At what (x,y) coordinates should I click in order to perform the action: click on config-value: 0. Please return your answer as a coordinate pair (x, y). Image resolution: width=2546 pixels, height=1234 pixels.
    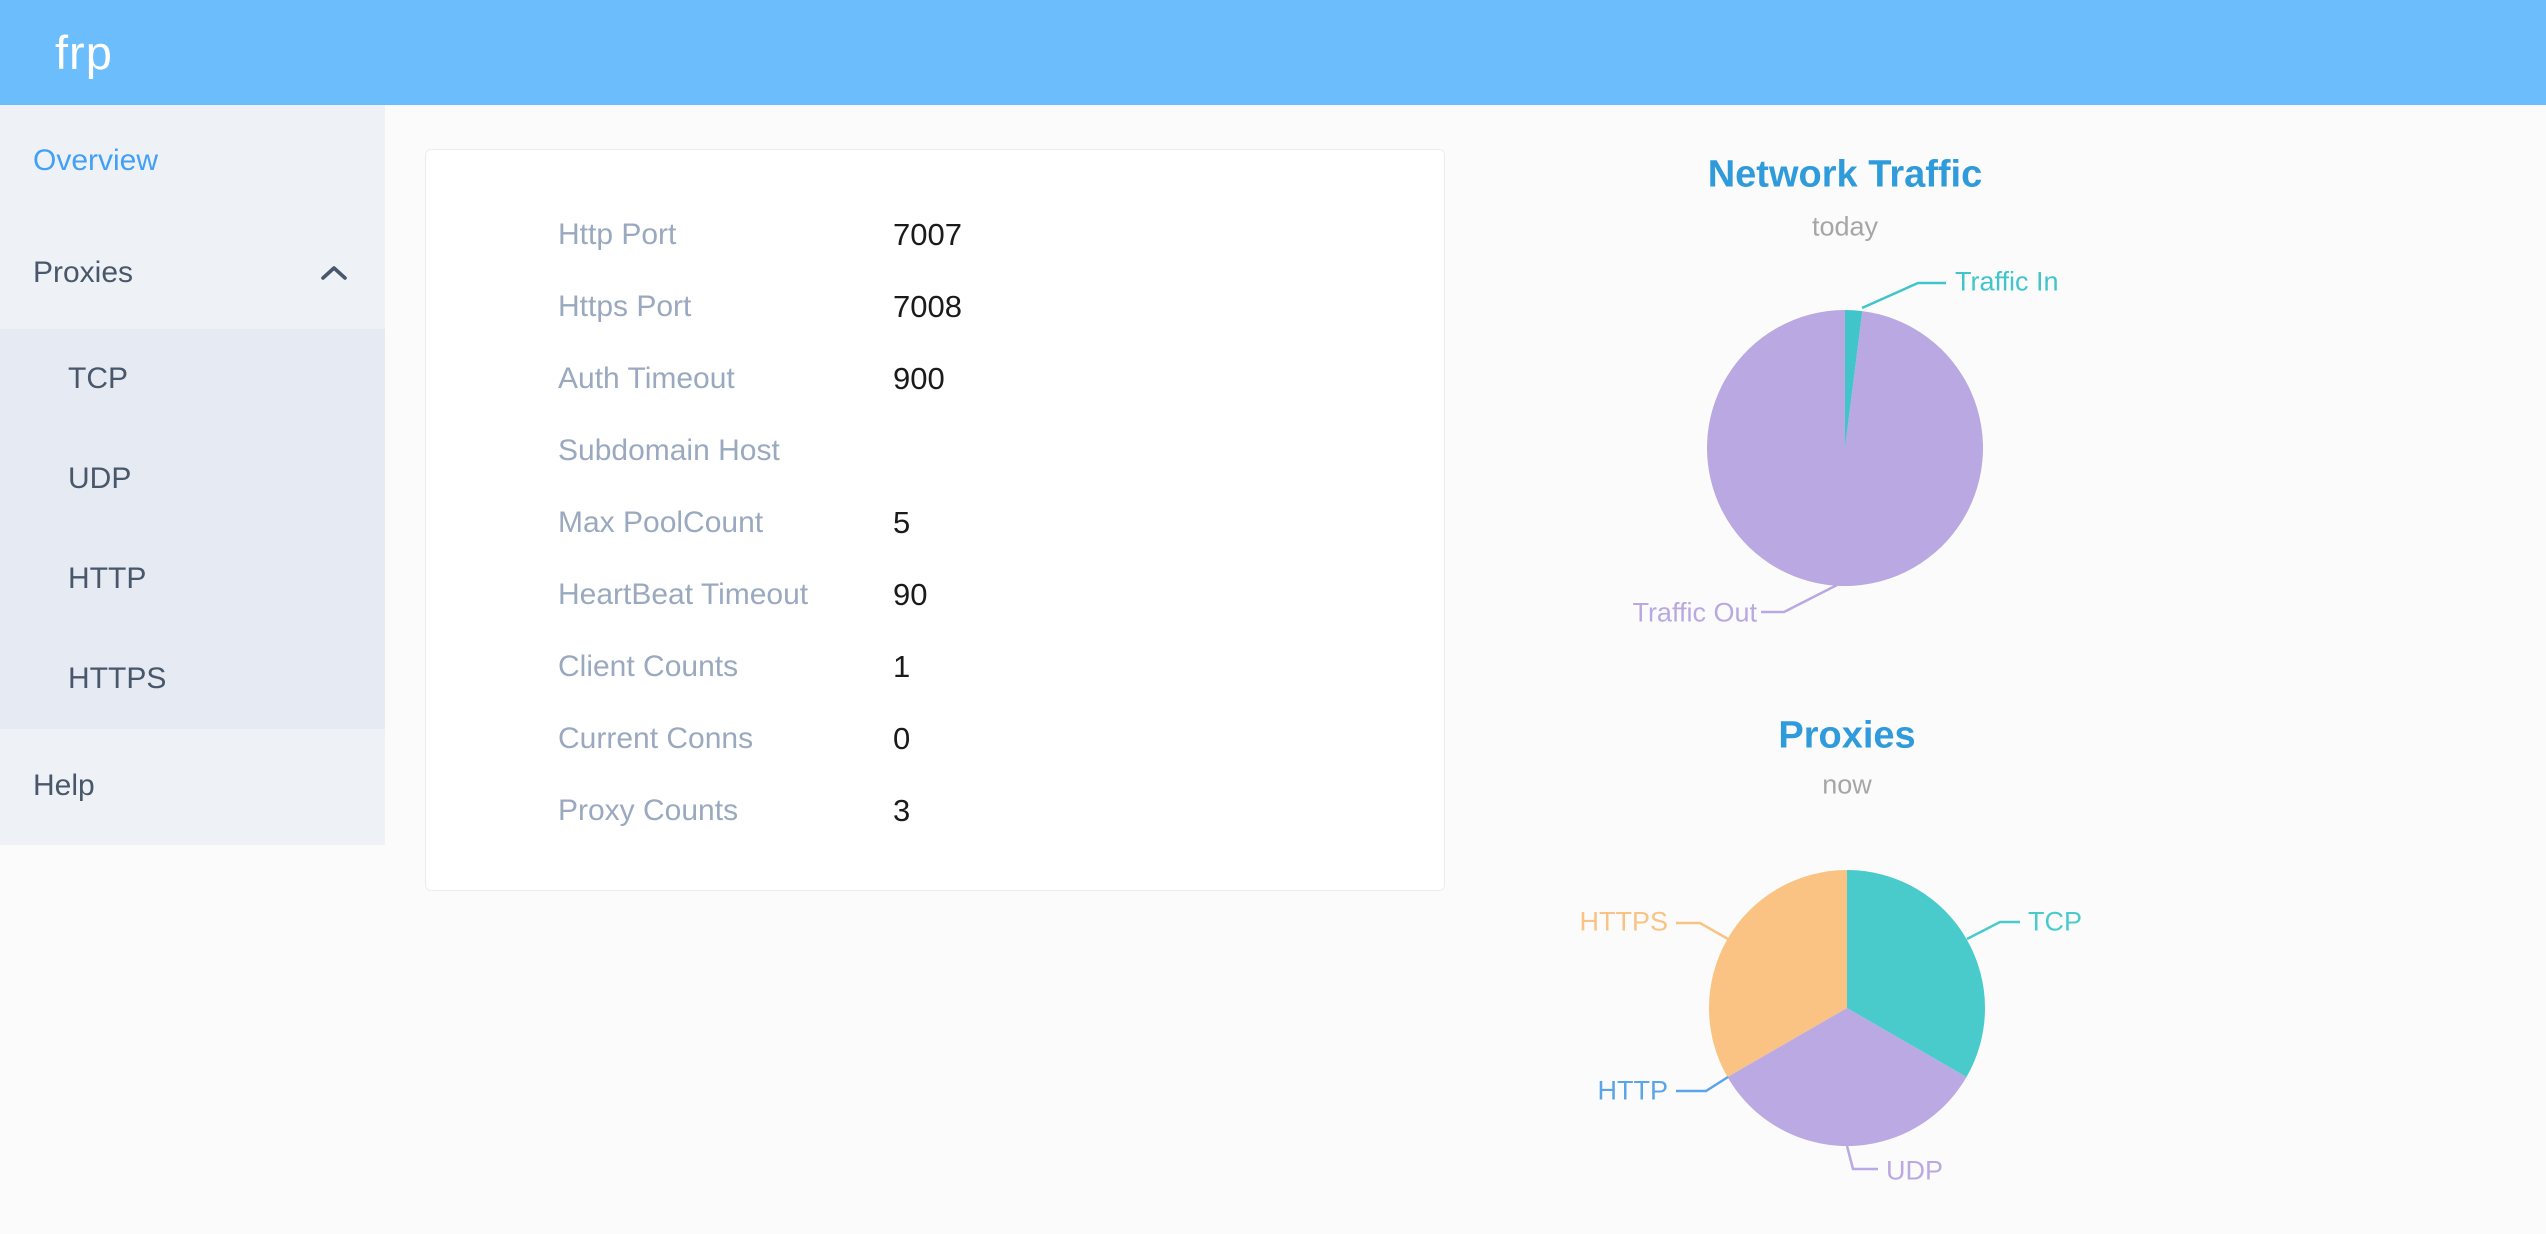
    Looking at the image, I should click on (902, 738).